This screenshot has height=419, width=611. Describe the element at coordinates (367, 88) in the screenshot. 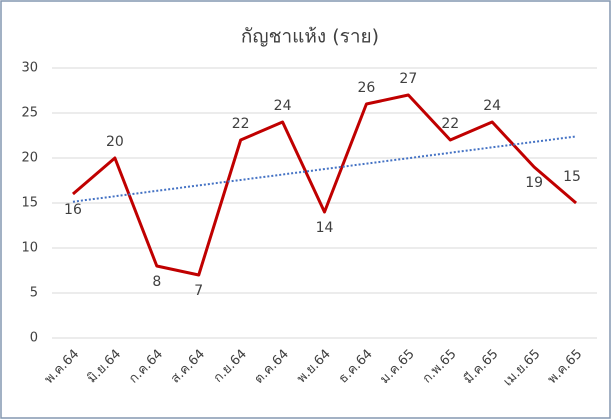

I see `data-label: 26` at that location.